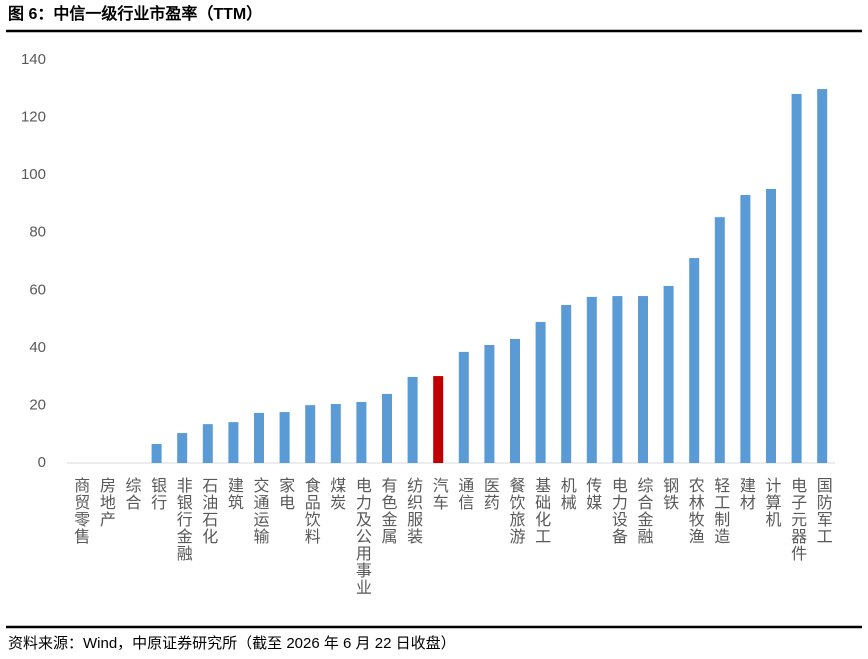 This screenshot has height=659, width=868. Describe the element at coordinates (567, 494) in the screenshot. I see `x-tick-label: 机械` at that location.